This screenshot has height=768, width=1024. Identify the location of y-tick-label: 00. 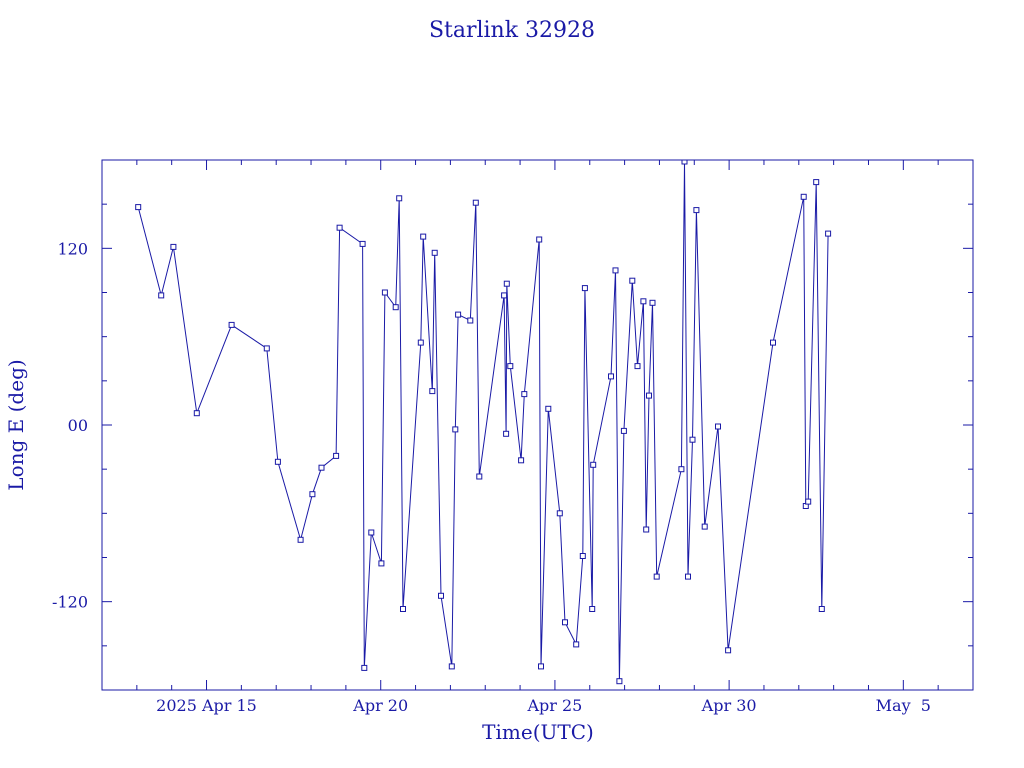
(78, 425).